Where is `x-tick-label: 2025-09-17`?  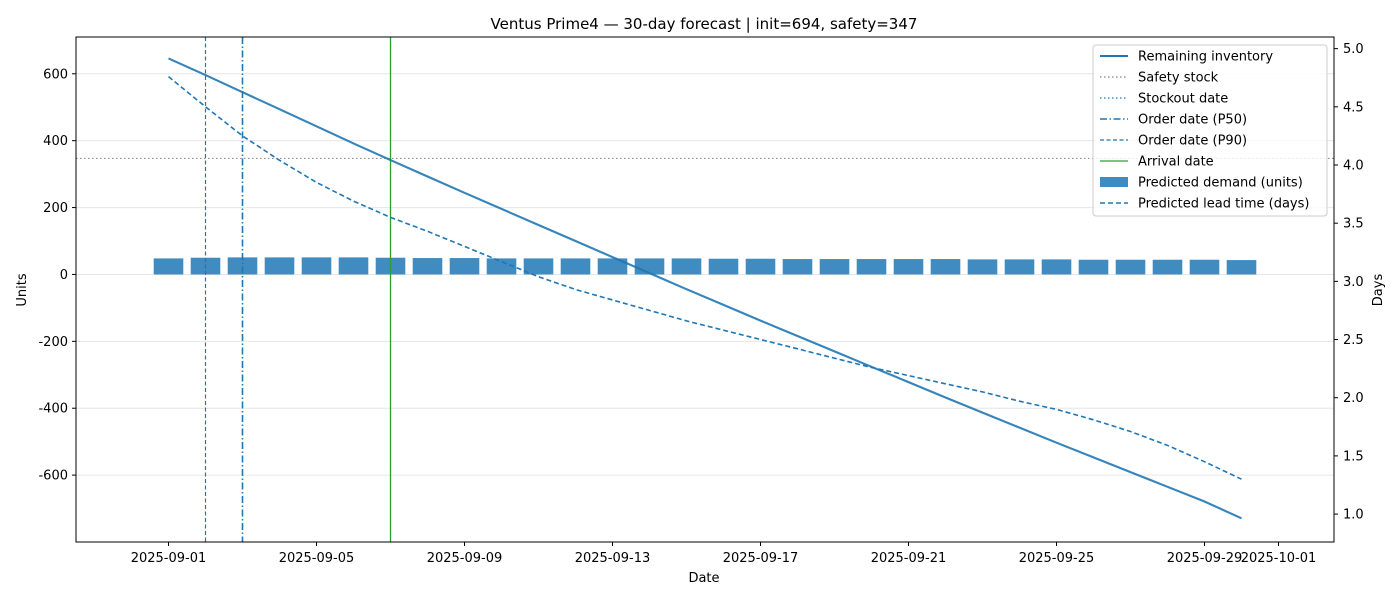
x-tick-label: 2025-09-17 is located at coordinates (761, 558).